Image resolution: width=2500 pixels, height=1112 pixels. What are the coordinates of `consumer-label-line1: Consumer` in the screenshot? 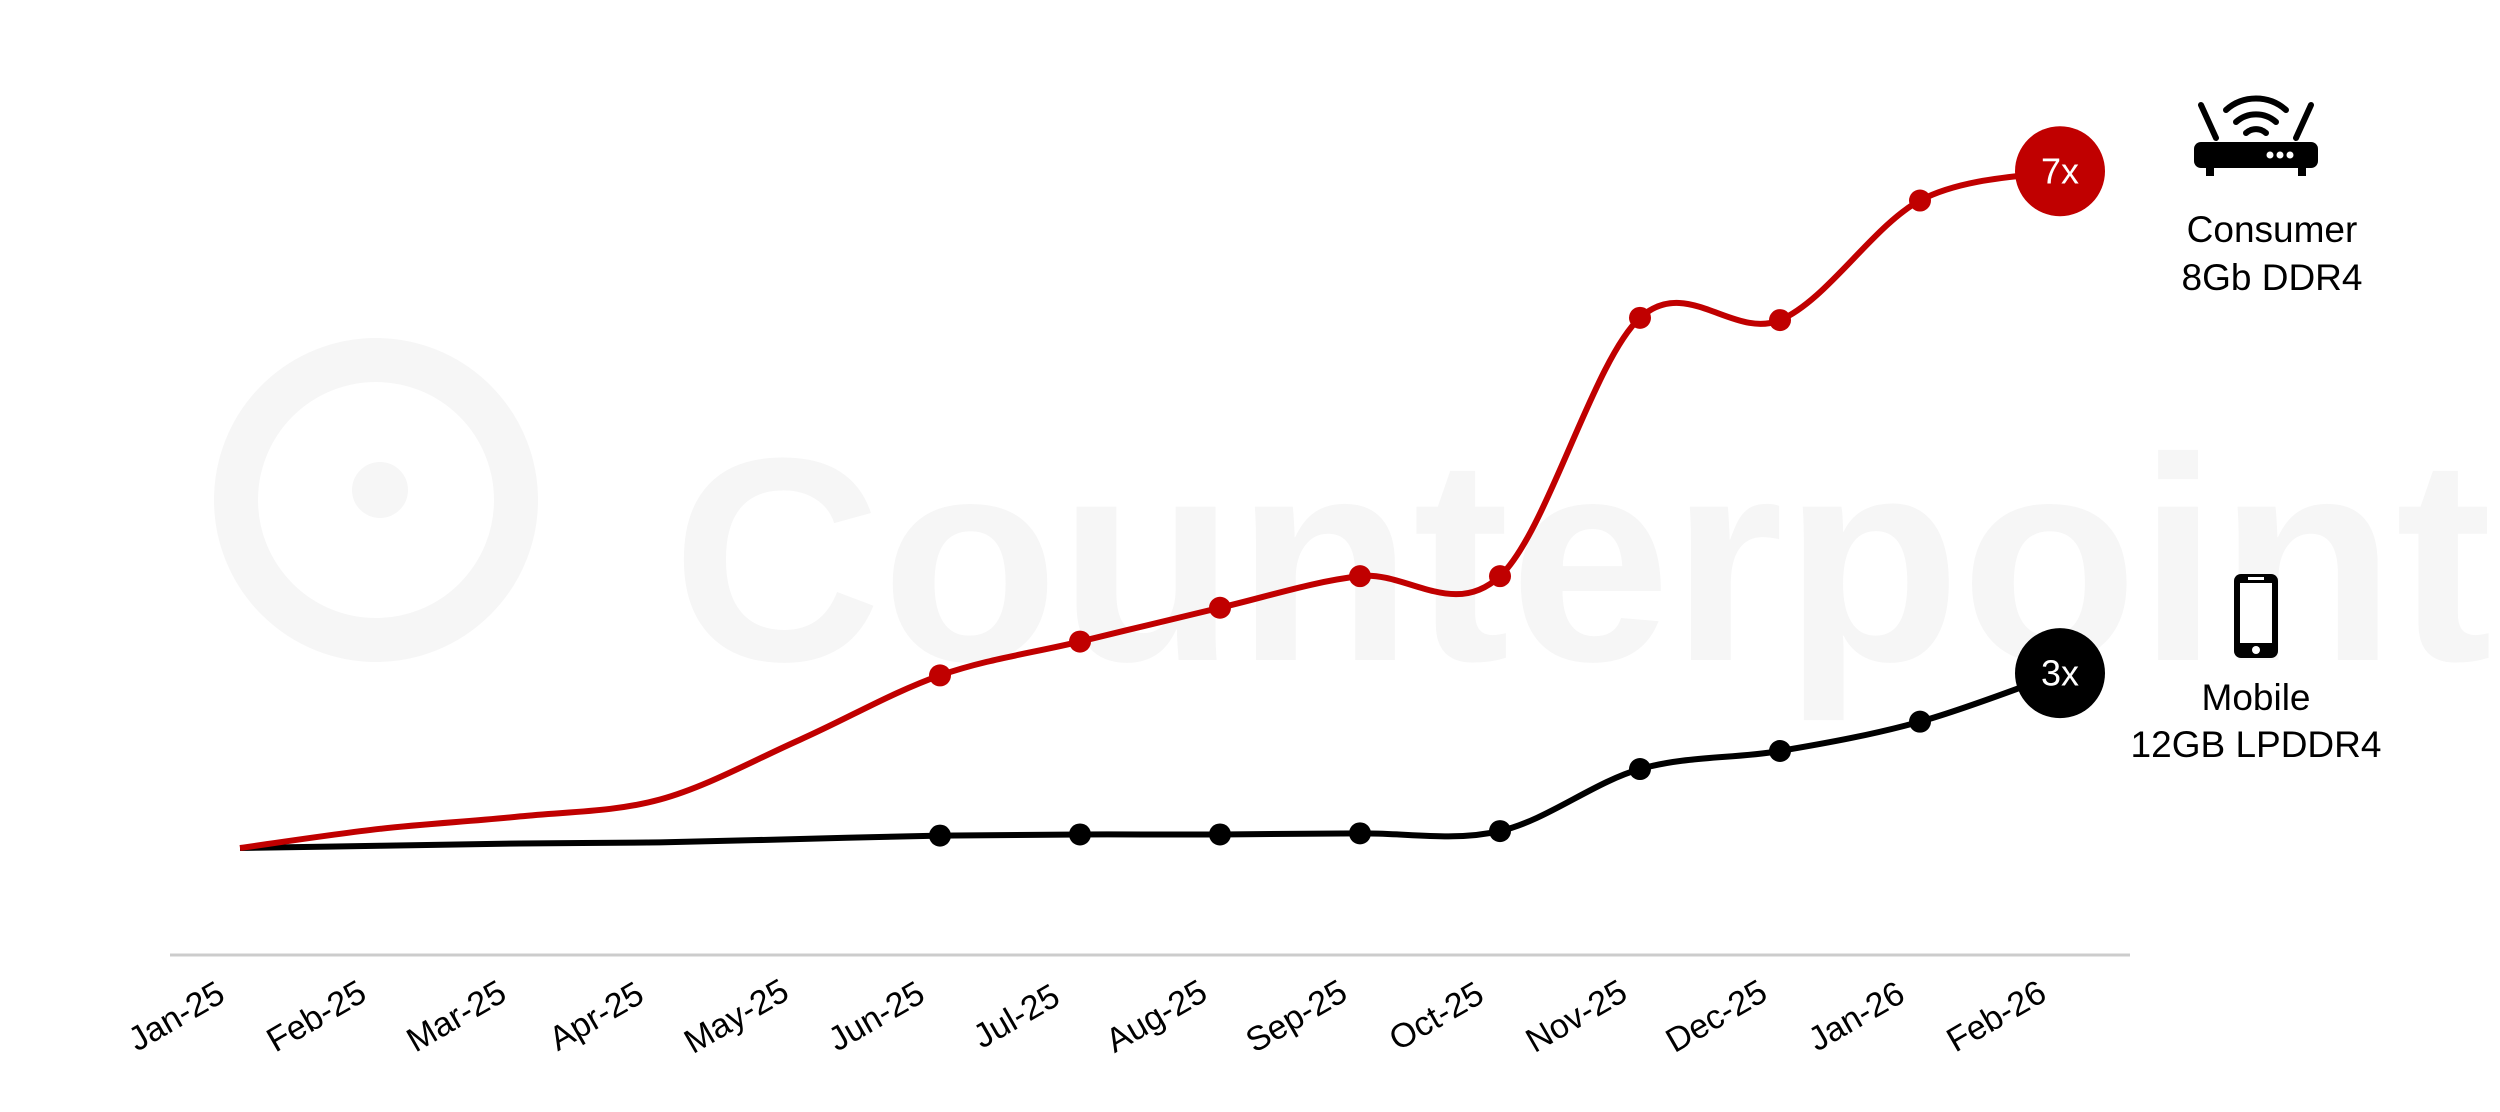 It's located at (2272, 229).